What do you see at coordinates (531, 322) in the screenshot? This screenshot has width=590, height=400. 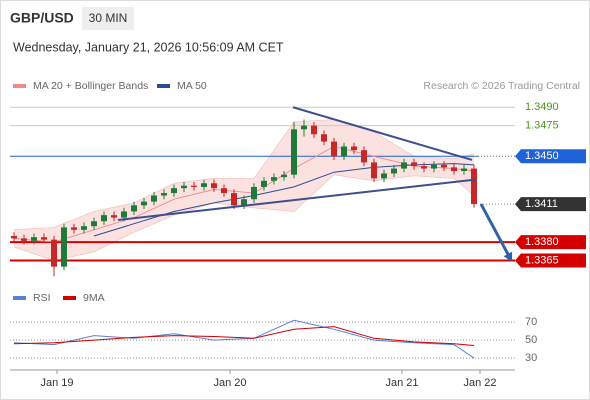 I see `rsi-tick-label: 70` at bounding box center [531, 322].